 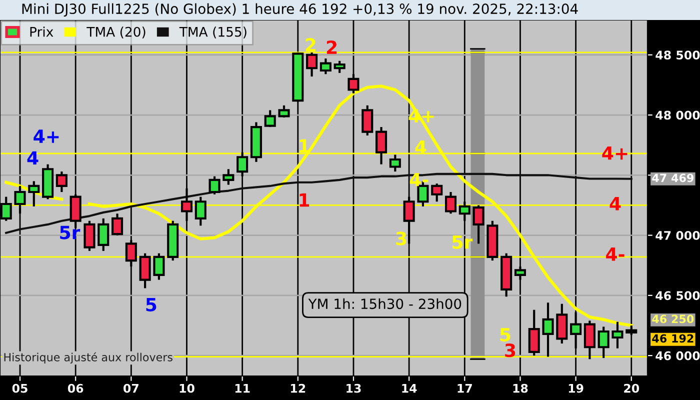 What do you see at coordinates (300, 10) in the screenshot?
I see `chart-title: Mini DJ30 Full1225 (No Globex) 1 heure 46 192 +0,13 % 19 nov. 2025, 22:13:04` at bounding box center [300, 10].